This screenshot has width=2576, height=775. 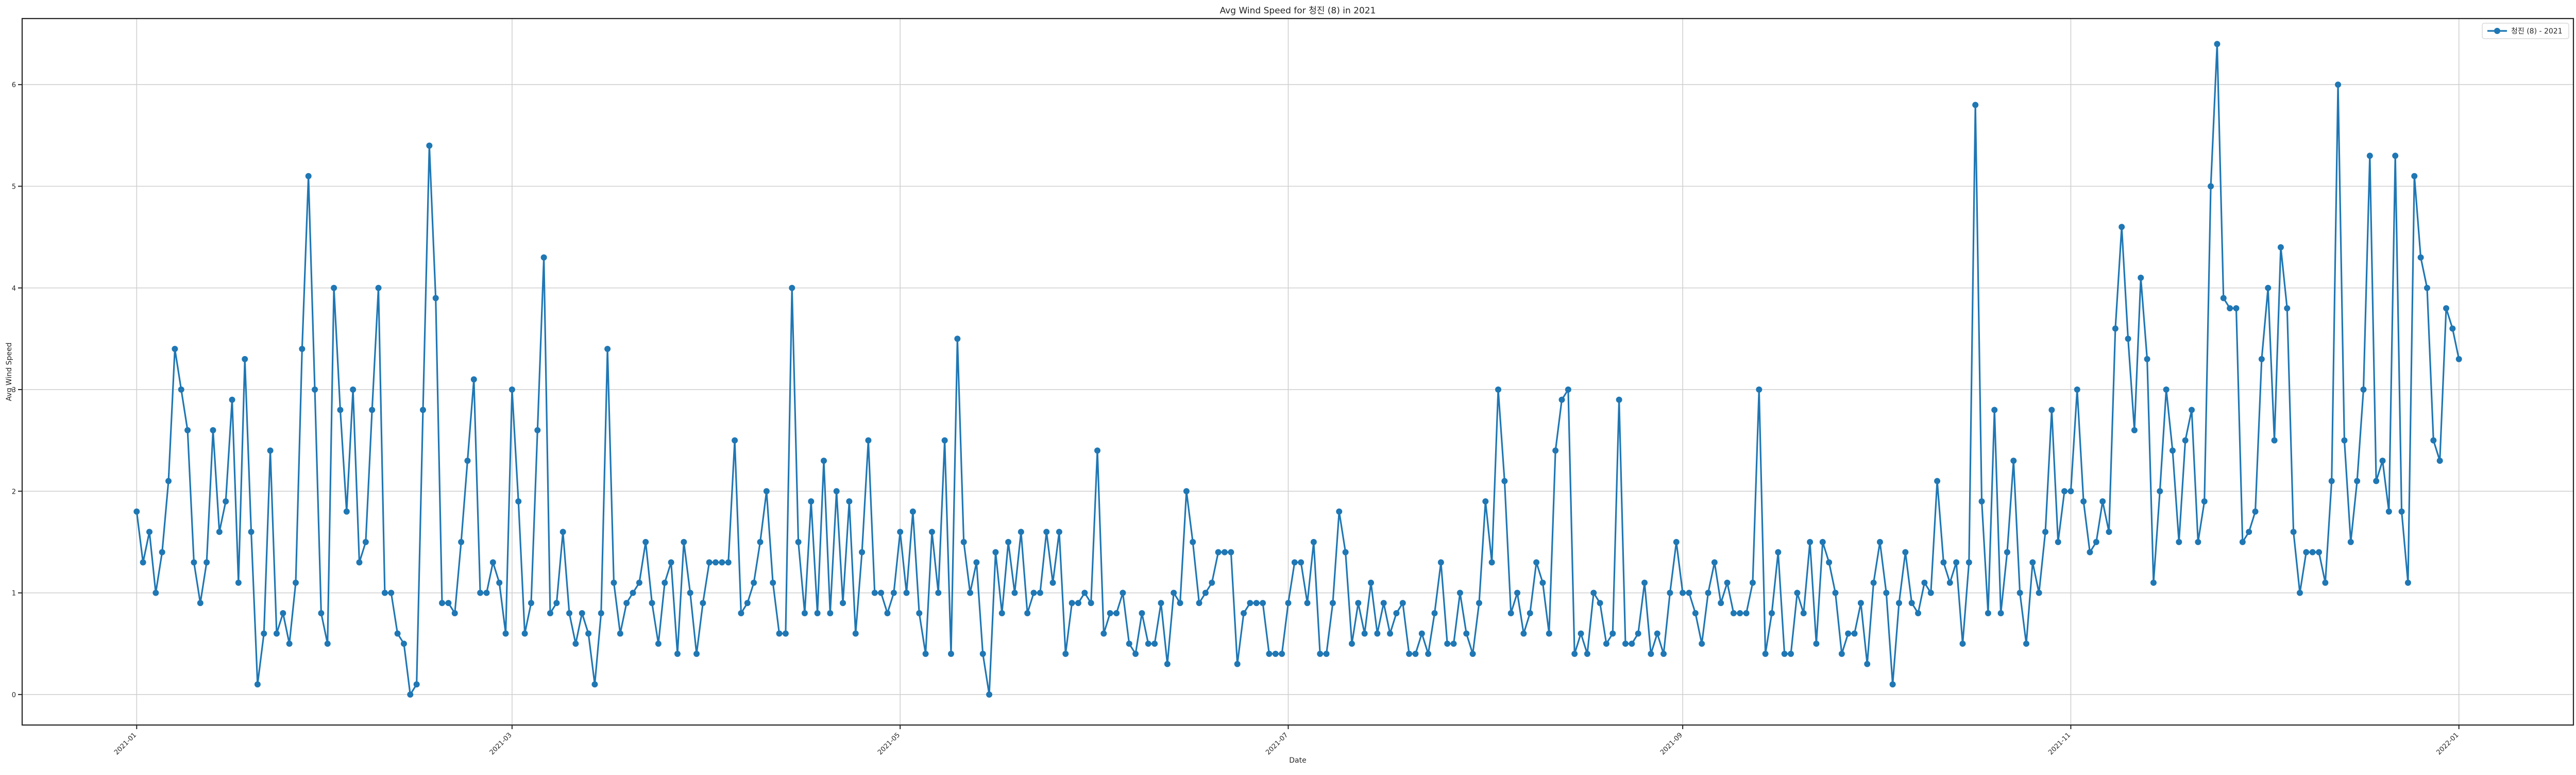 I want to click on legend: 청진 (8) - 2021, so click(x=2526, y=31).